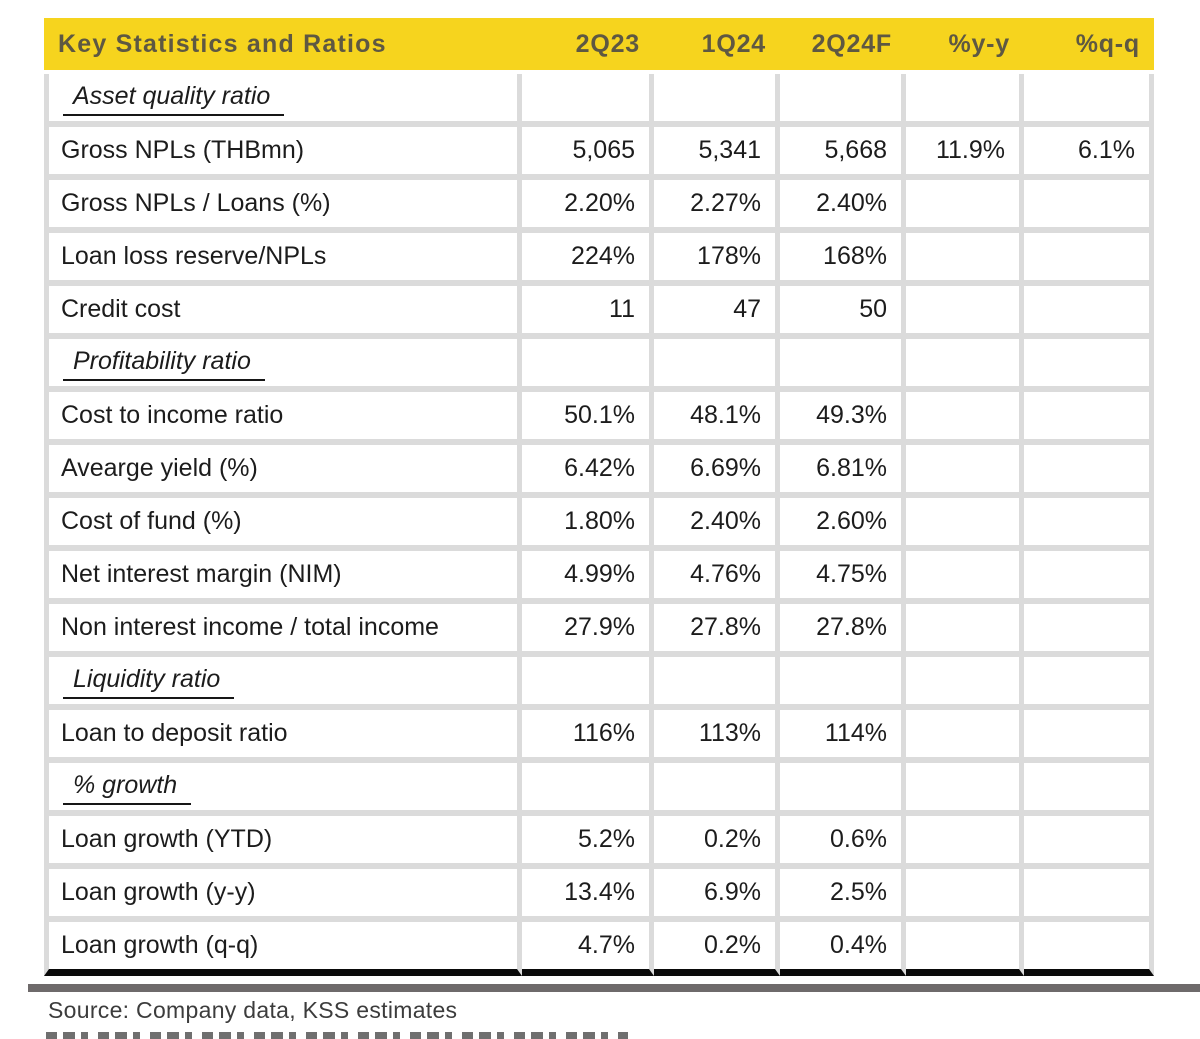  I want to click on value-cell: 2.60%, so click(843, 524).